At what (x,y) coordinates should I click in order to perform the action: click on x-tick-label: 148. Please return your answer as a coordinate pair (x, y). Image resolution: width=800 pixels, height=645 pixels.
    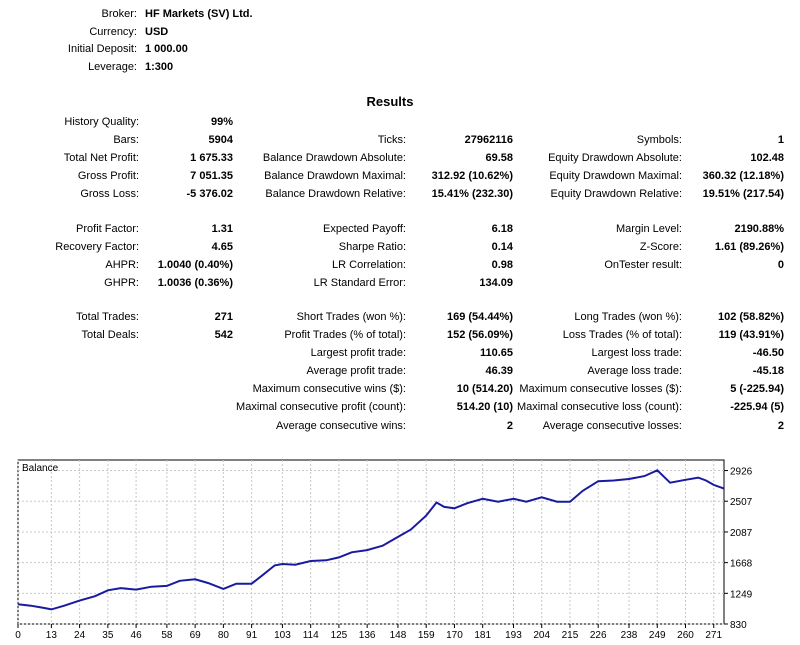
    Looking at the image, I should click on (398, 635).